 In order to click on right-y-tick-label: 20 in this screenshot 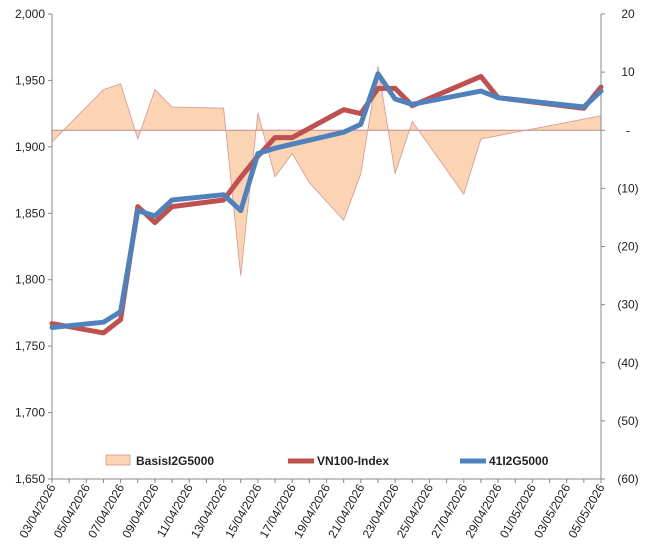, I will do `click(628, 14)`.